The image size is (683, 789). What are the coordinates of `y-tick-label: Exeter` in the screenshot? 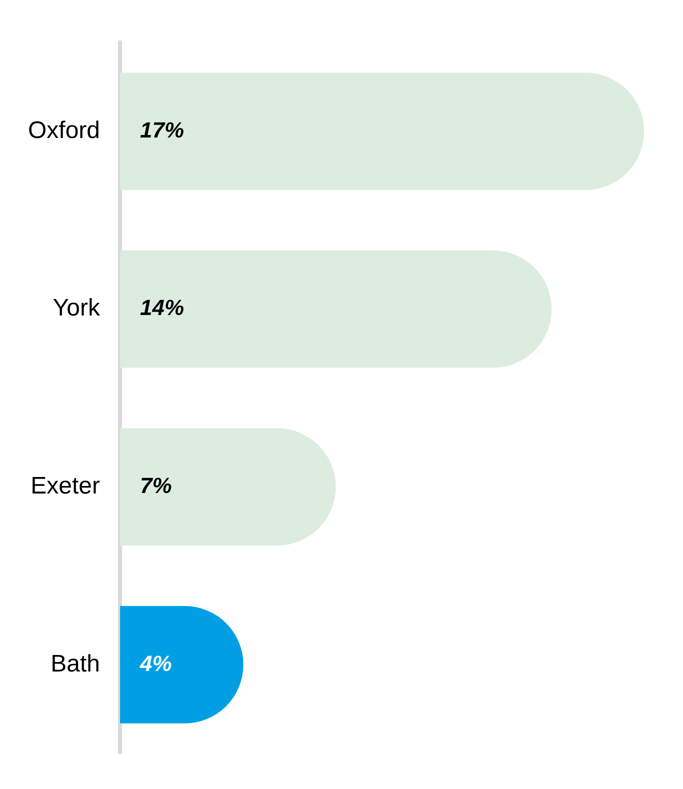 It's located at (65, 486).